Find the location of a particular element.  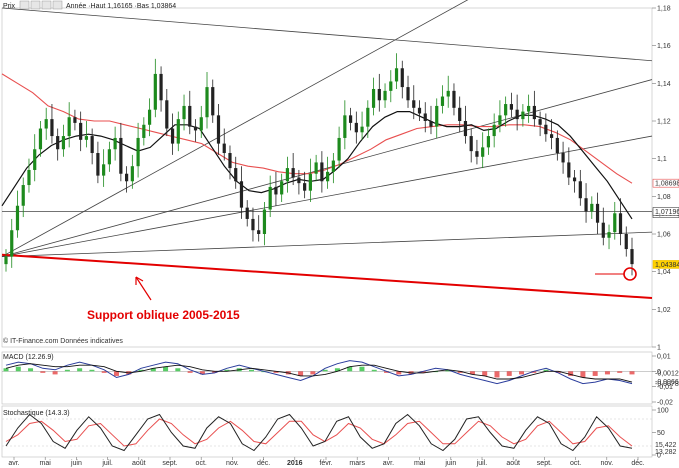

x-tick-label: août is located at coordinates (139, 463).